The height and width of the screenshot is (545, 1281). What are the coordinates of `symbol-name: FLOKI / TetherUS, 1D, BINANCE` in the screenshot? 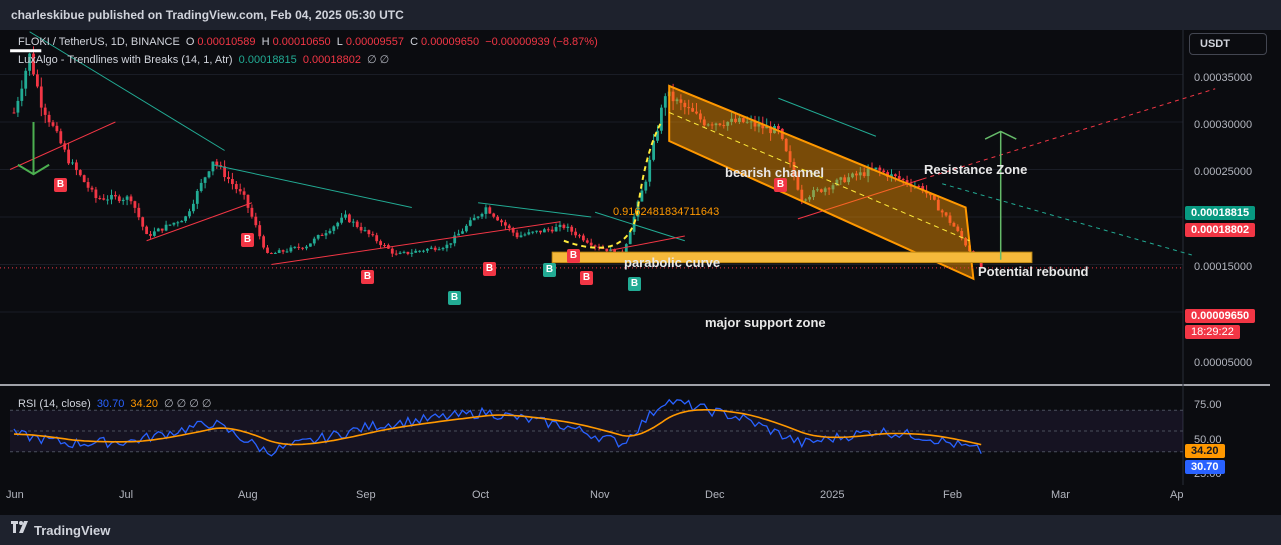 It's located at (99, 42).